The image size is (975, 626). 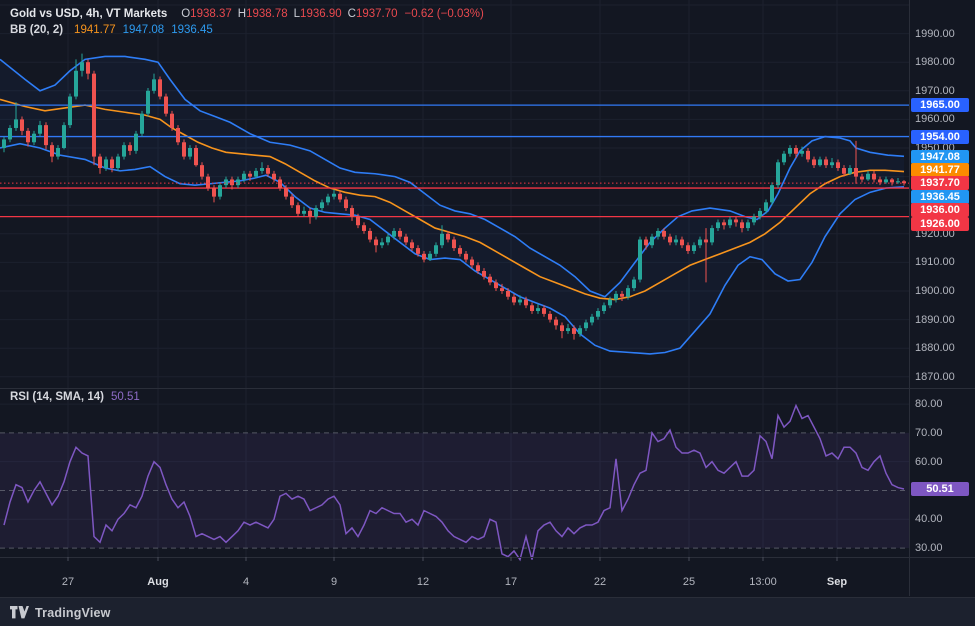 What do you see at coordinates (511, 582) in the screenshot?
I see `time-axis-label: 17` at bounding box center [511, 582].